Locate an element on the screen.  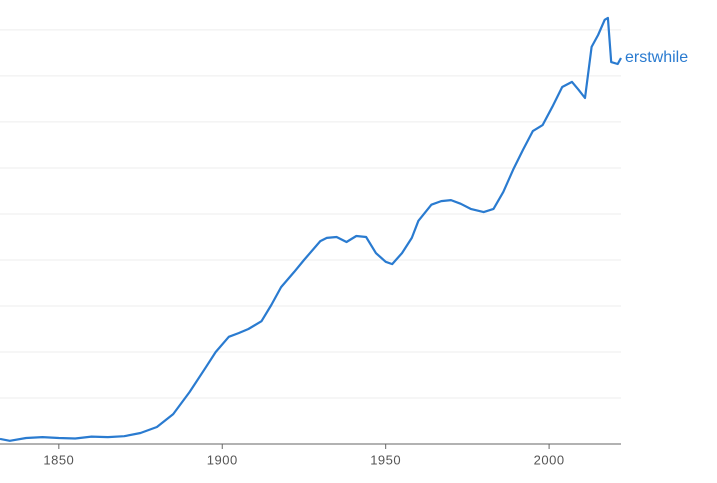
x-tick-label: 1850 is located at coordinates (58, 459).